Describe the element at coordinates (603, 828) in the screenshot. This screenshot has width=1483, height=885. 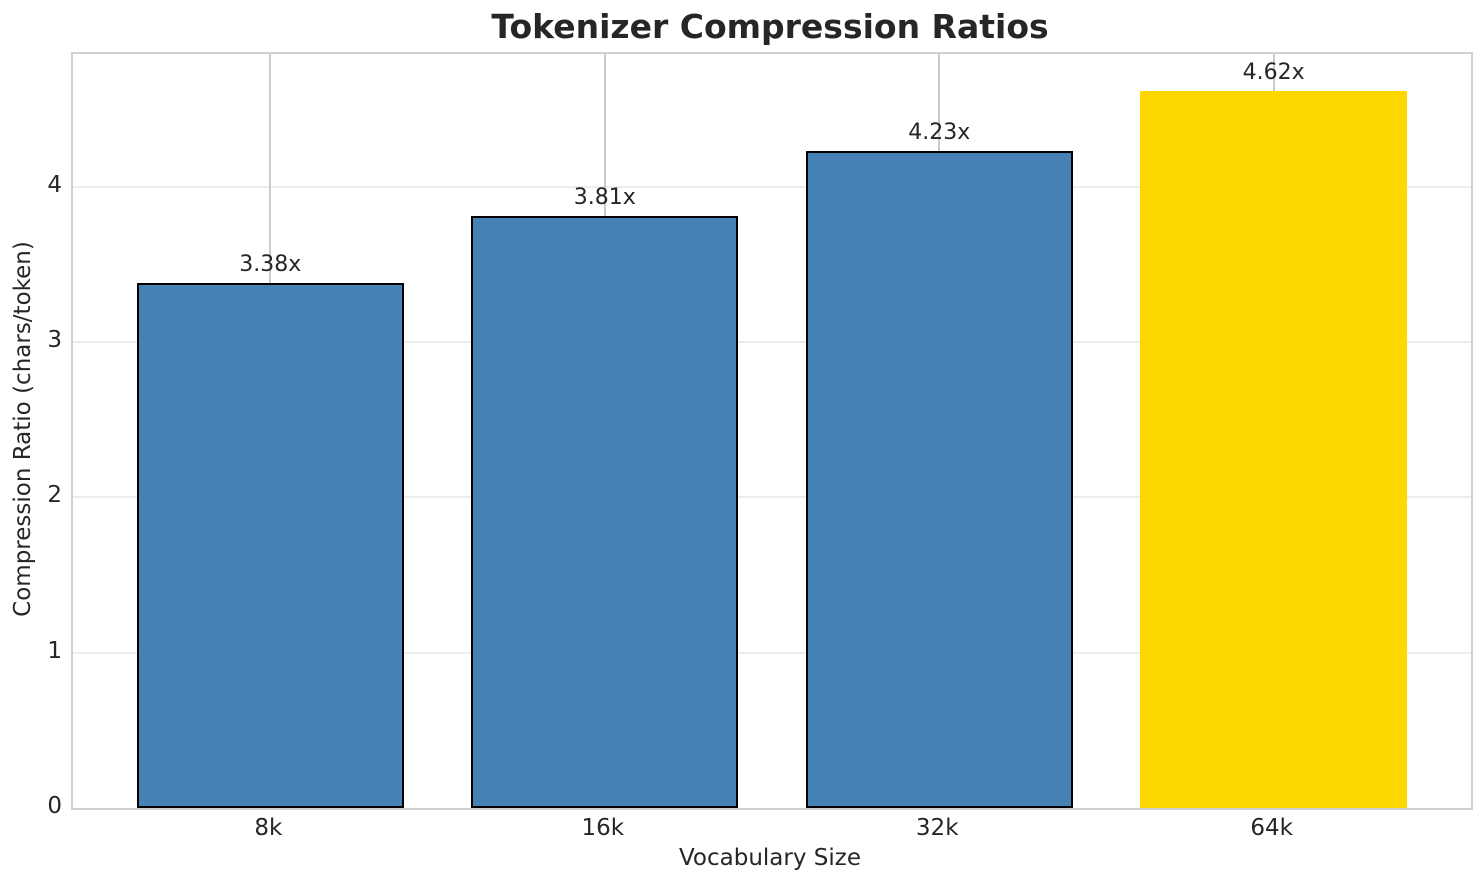
I see `x-tick-label: 16k` at that location.